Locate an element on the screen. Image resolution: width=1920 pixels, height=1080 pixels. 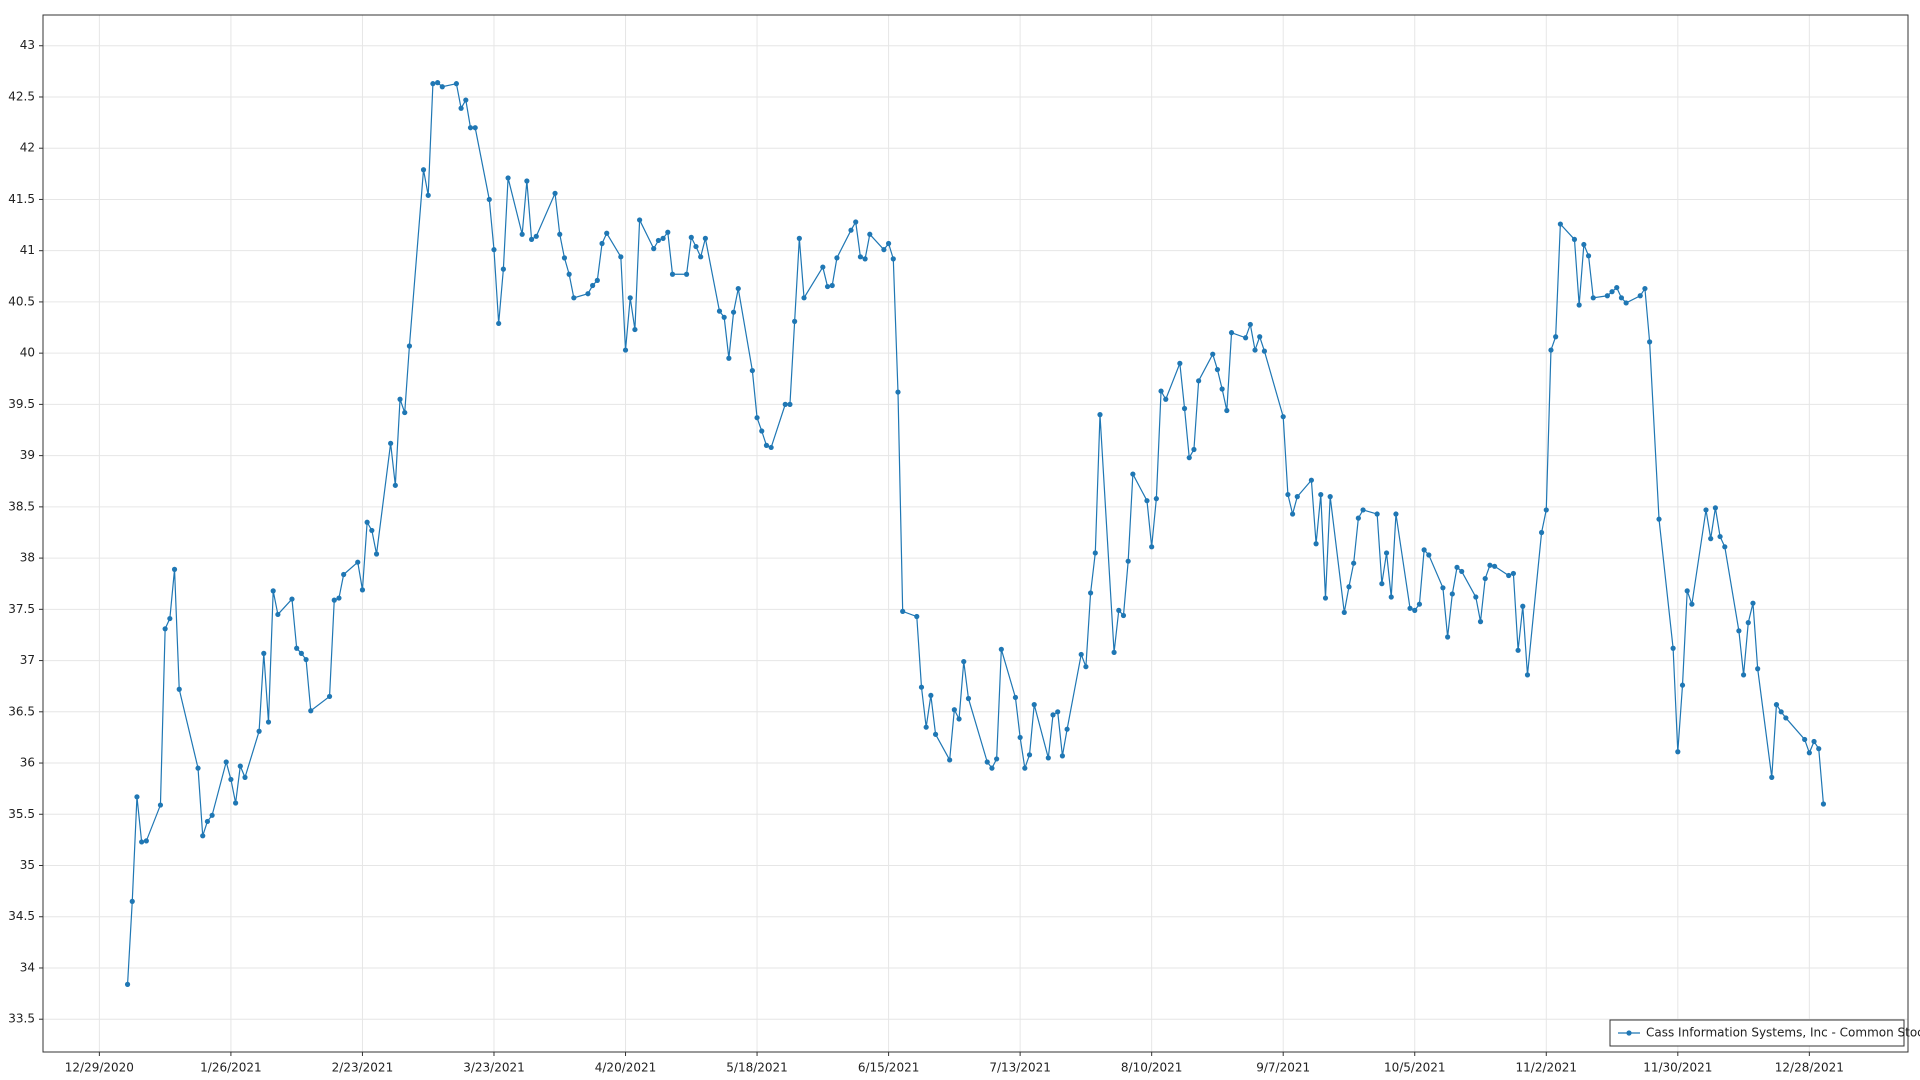
y-tick-label: 41.5 is located at coordinates (21, 199).